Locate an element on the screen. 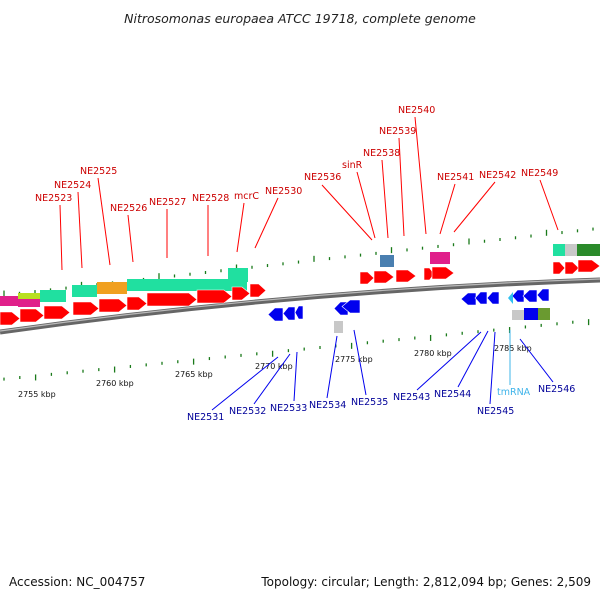  gene-label: NE2525 is located at coordinates (98, 171).